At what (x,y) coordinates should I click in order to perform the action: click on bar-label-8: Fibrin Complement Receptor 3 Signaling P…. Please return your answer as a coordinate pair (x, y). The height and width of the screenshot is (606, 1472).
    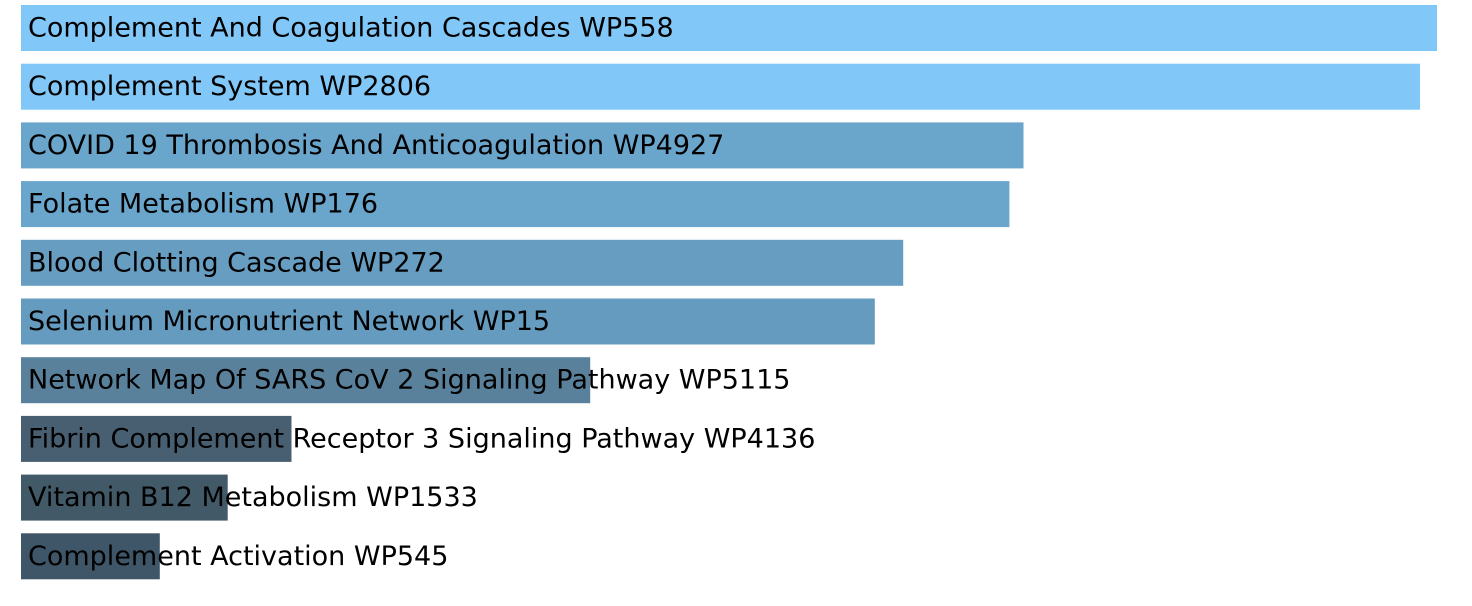
    Looking at the image, I should click on (421, 438).